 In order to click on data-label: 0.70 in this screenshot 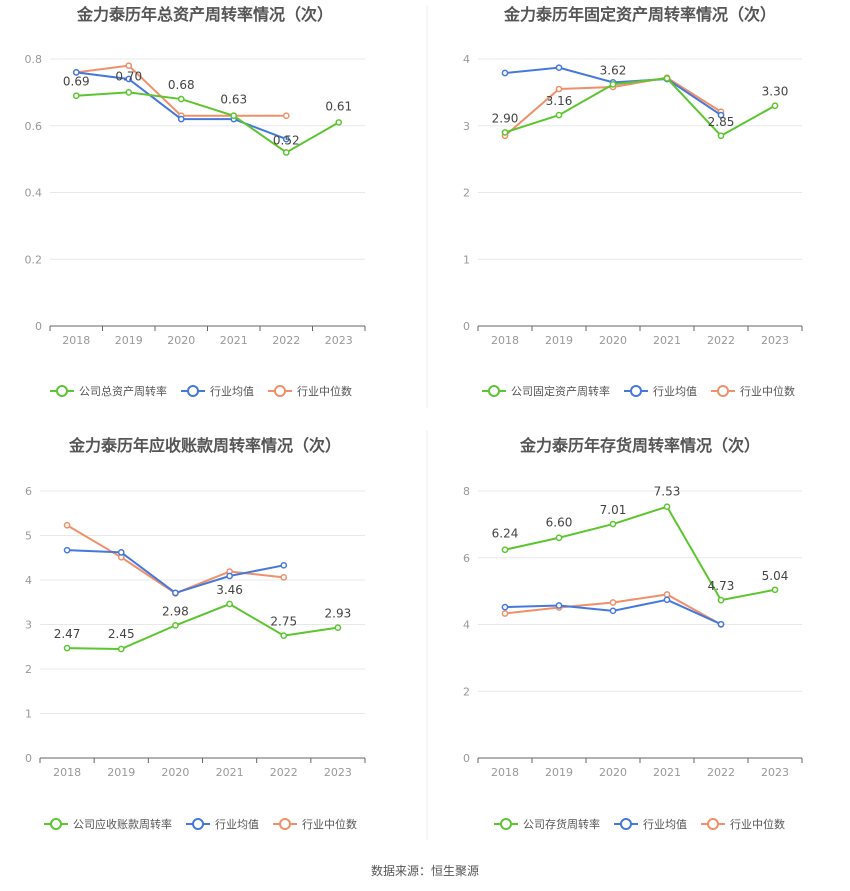, I will do `click(128, 76)`.